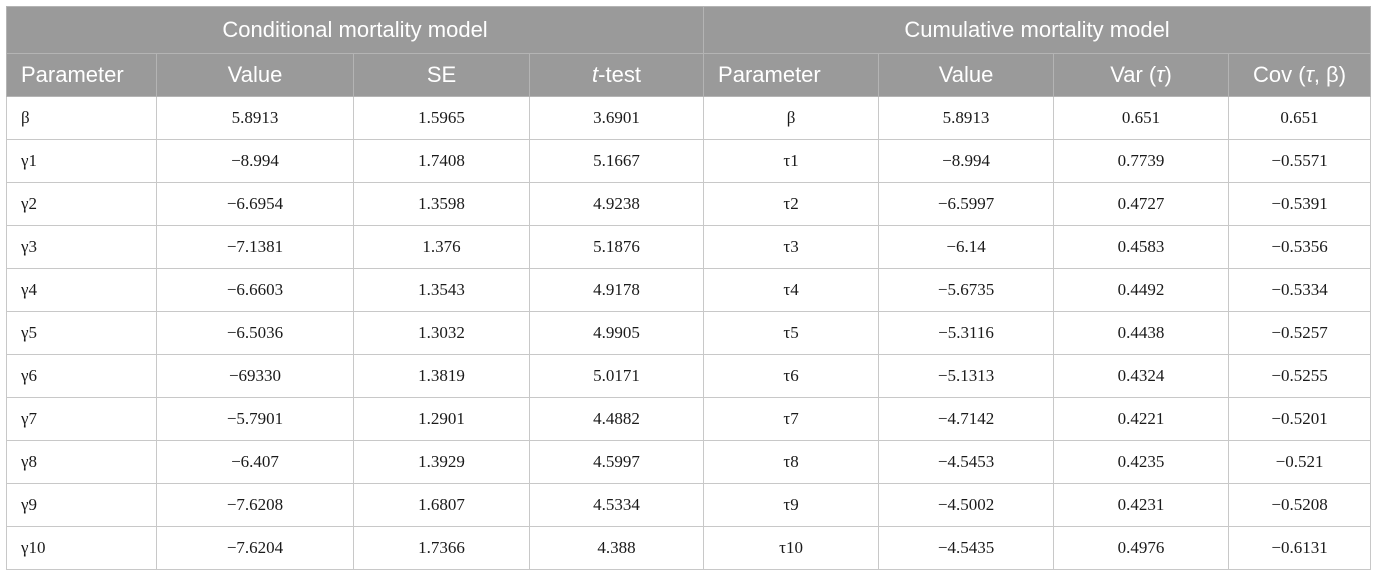 Image resolution: width=1375 pixels, height=572 pixels. I want to click on table-cell: γ2, so click(81, 204).